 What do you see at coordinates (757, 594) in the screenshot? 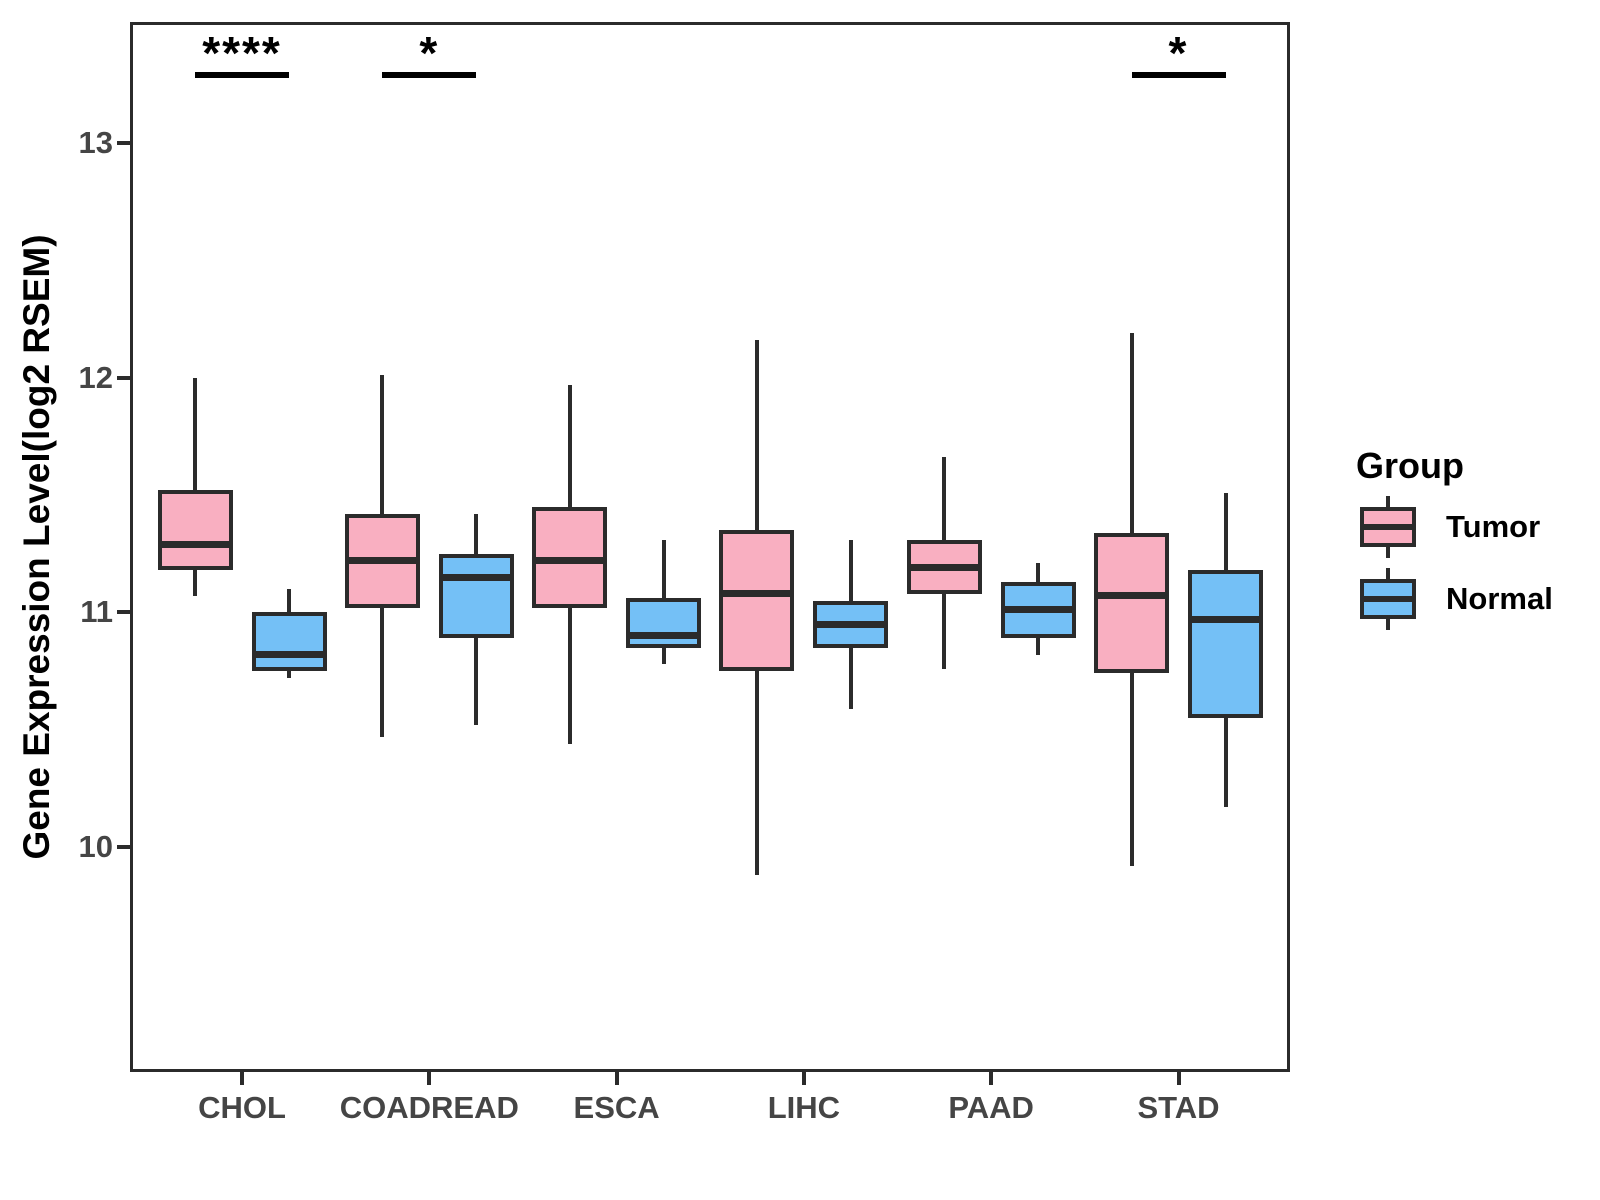
I see `median-tumor-LIHC` at bounding box center [757, 594].